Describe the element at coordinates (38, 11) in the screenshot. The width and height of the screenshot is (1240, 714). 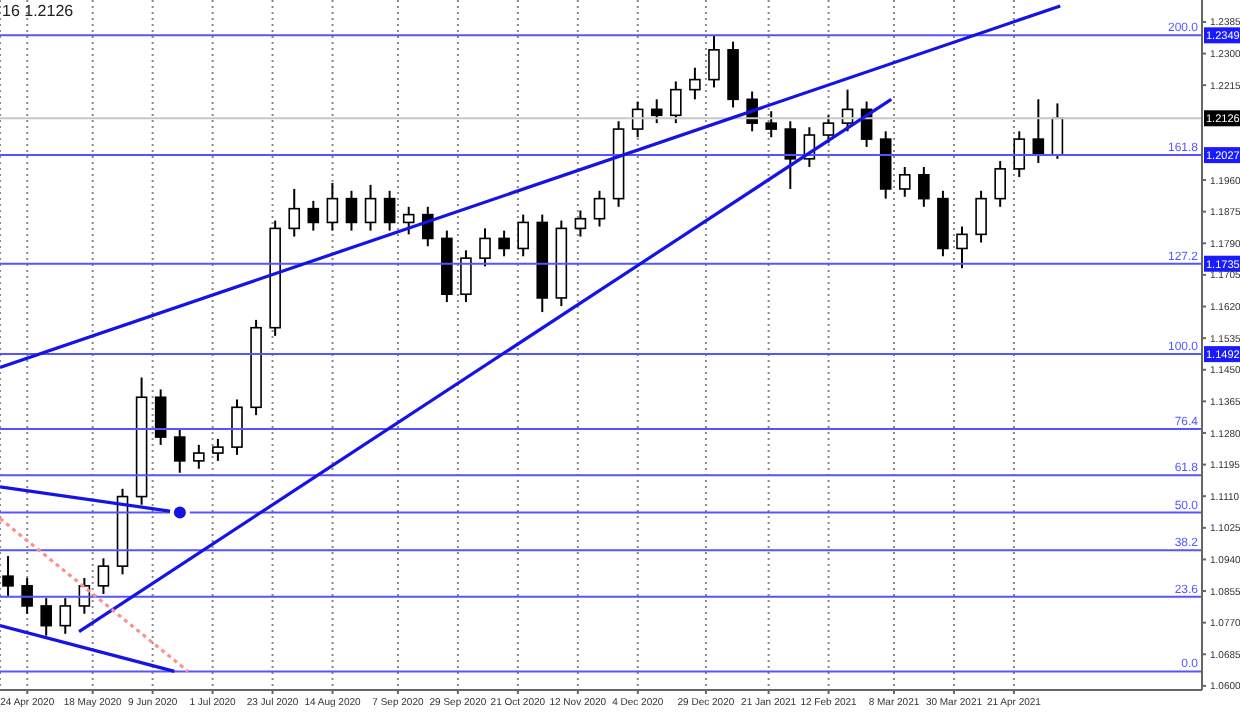
I see `chart-title: 16 1.2126` at that location.